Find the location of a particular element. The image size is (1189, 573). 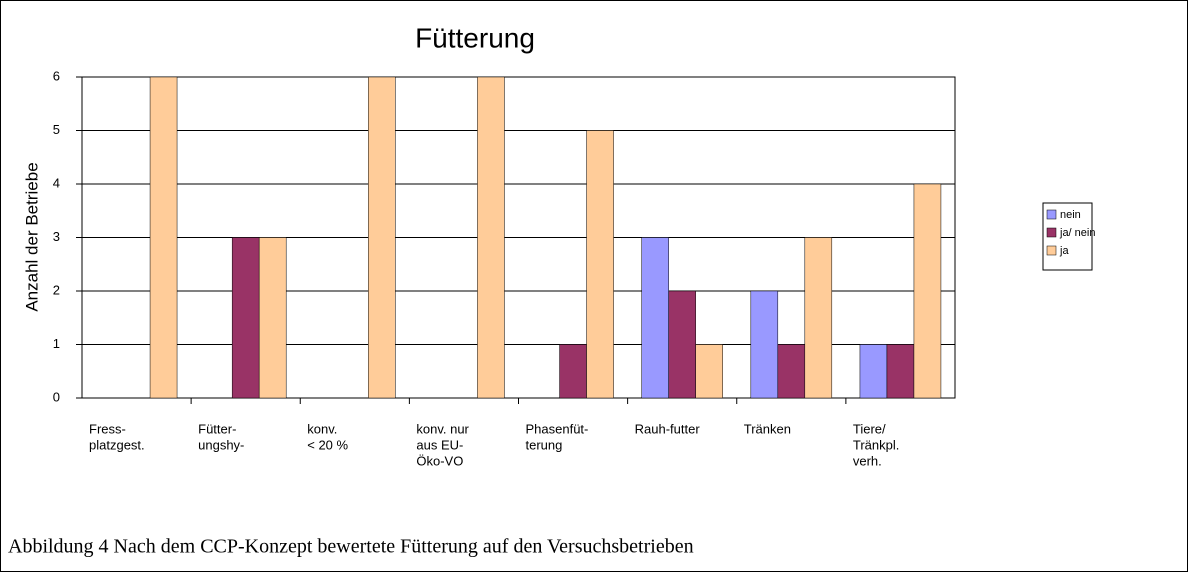

x-tick-label: terung is located at coordinates (544, 444).